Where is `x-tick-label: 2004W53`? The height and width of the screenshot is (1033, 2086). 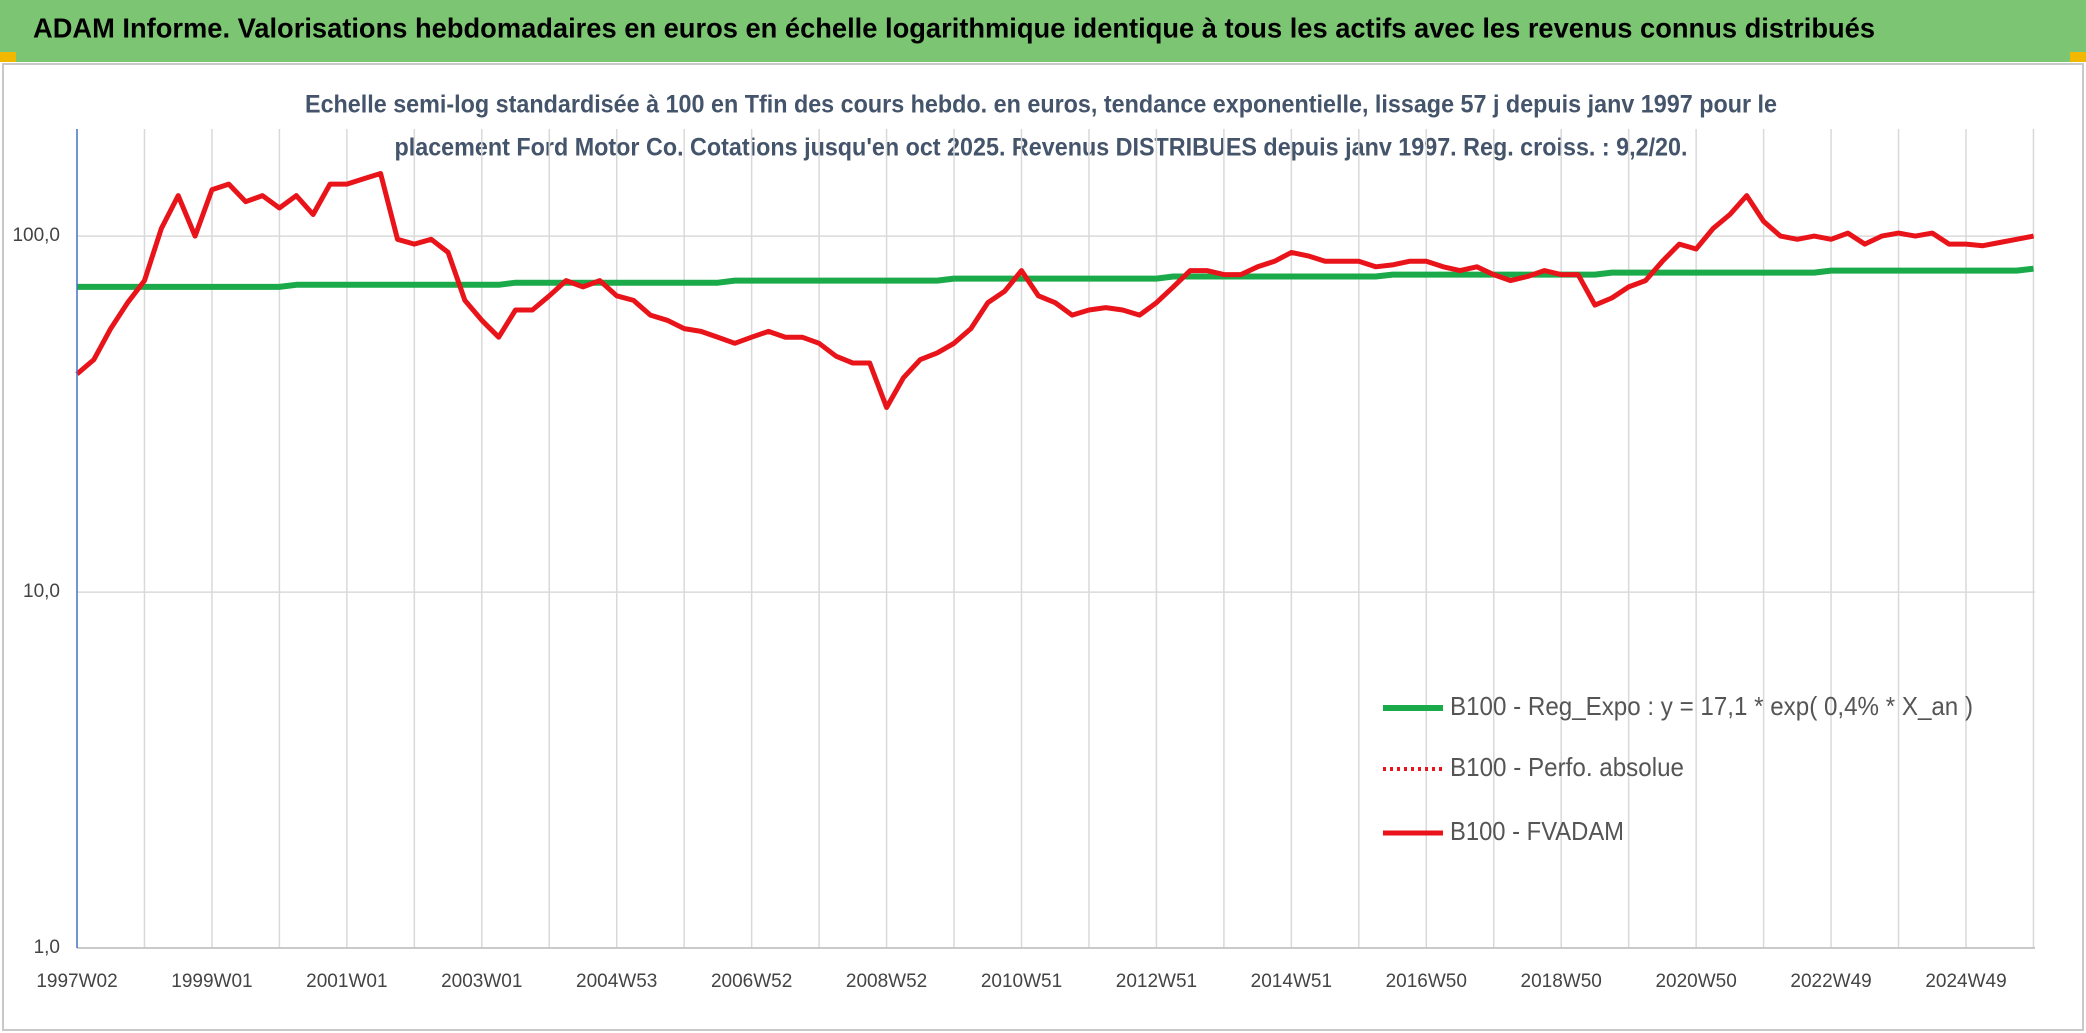 x-tick-label: 2004W53 is located at coordinates (616, 981).